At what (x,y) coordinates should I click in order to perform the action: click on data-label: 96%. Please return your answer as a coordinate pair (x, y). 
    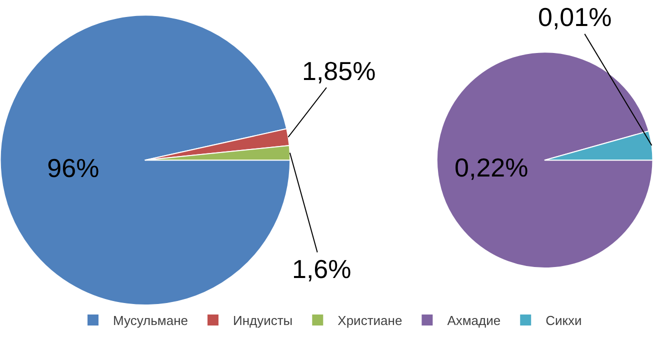
    Looking at the image, I should click on (73, 168).